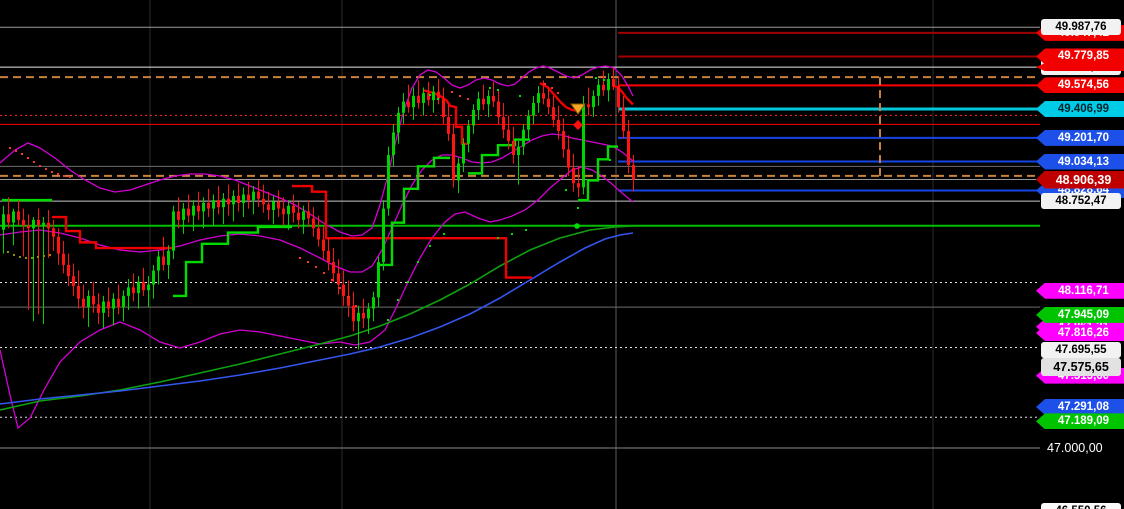 This screenshot has height=509, width=1124. Describe the element at coordinates (578, 109) in the screenshot. I see `sell-arrow-icon` at that location.